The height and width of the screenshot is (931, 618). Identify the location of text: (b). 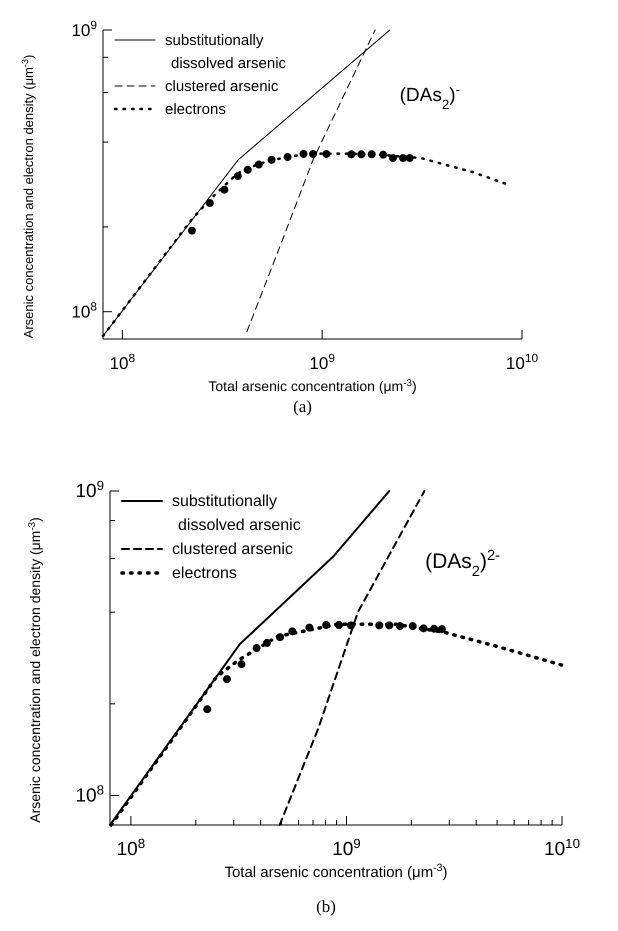
(326, 906).